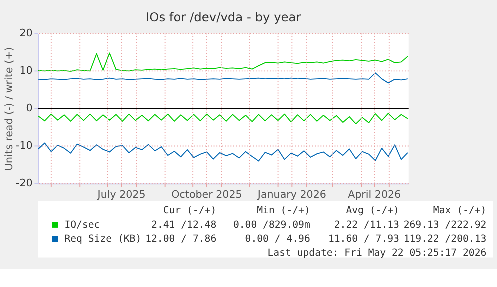 Image resolution: width=497 pixels, height=287 pixels. What do you see at coordinates (24, 146) in the screenshot?
I see `y-tick-label: -10` at bounding box center [24, 146].